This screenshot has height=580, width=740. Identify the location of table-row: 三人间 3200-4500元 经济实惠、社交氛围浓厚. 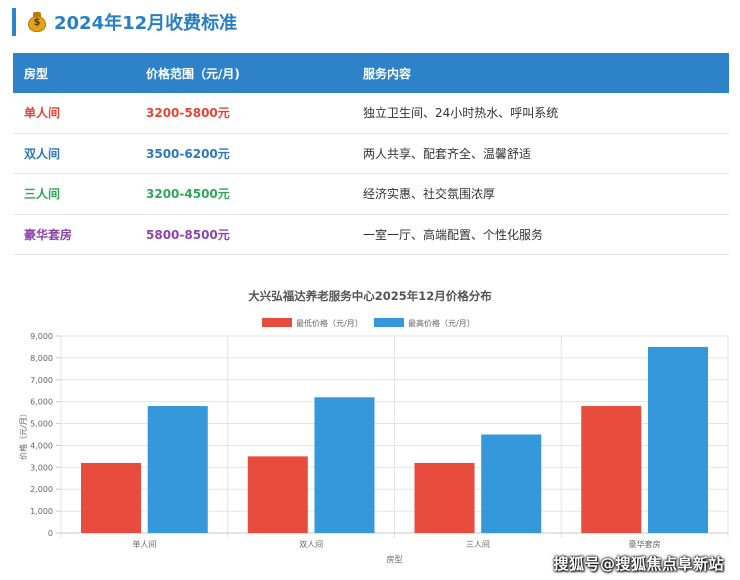
(371, 194).